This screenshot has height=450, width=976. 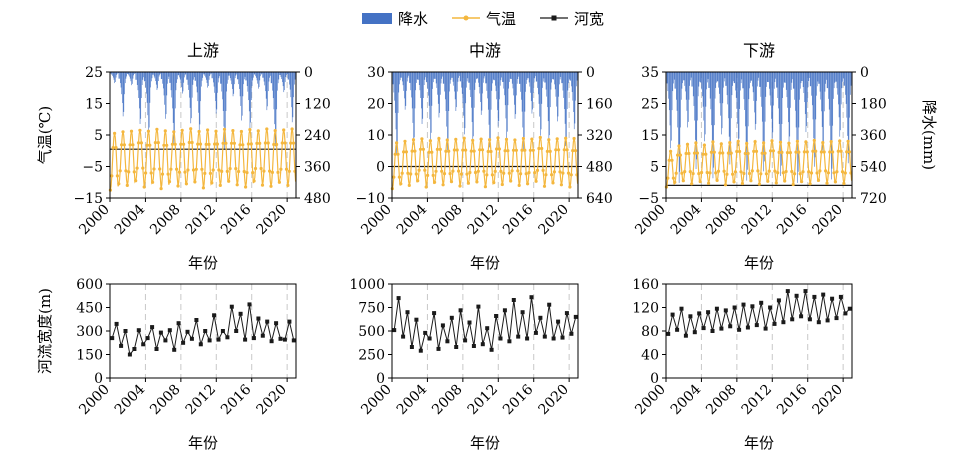 I want to click on y-tick-label-1-3: 0, so click(x=380, y=168).